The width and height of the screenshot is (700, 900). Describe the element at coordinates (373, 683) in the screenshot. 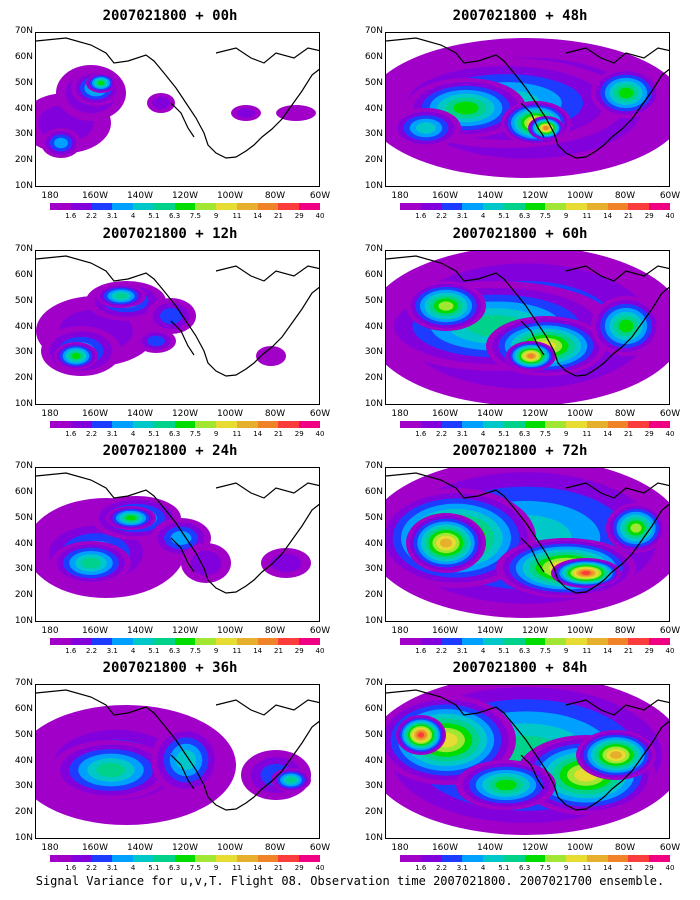

I see `y-tick-label: 70N` at that location.